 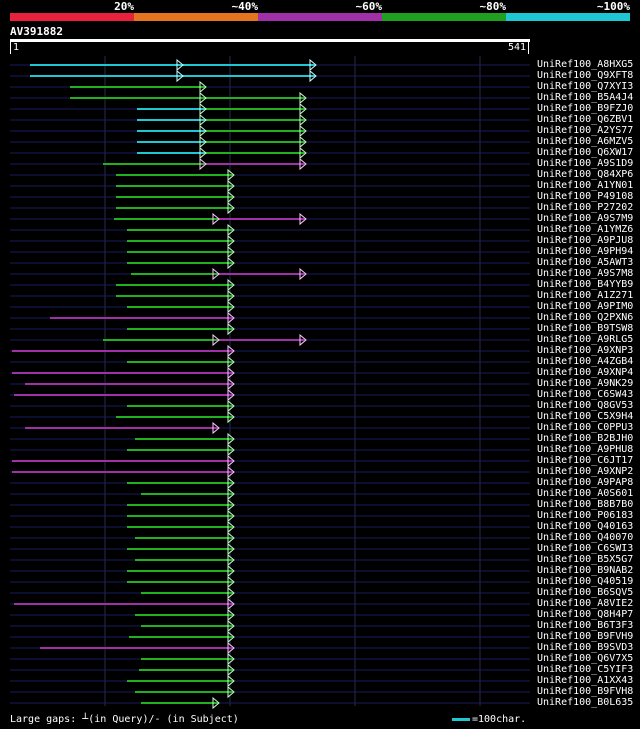 I want to click on hit-label: UniRef100_A9PIM0, so click(x=585, y=306).